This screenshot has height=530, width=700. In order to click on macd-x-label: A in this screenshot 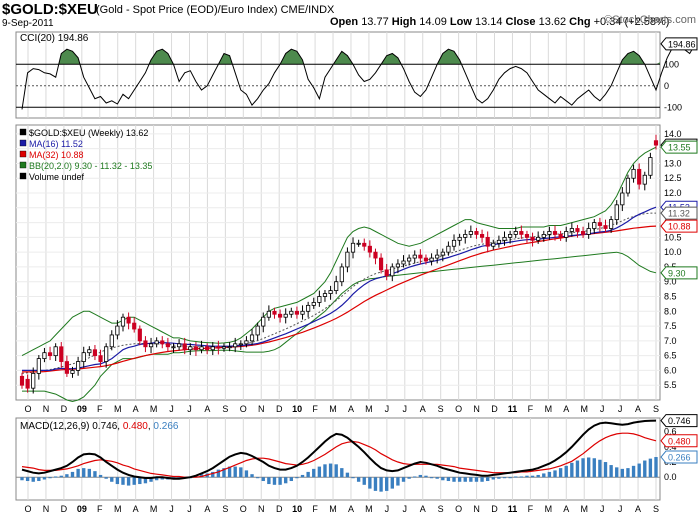, I will do `click(423, 509)`.